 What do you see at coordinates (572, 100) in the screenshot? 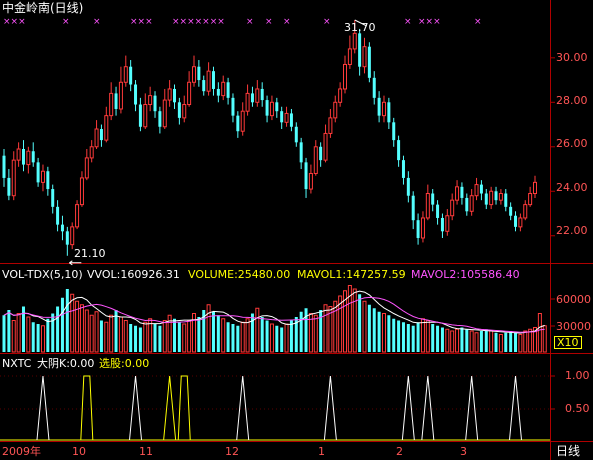
I see `y-tick-28: 28.00` at bounding box center [572, 100].